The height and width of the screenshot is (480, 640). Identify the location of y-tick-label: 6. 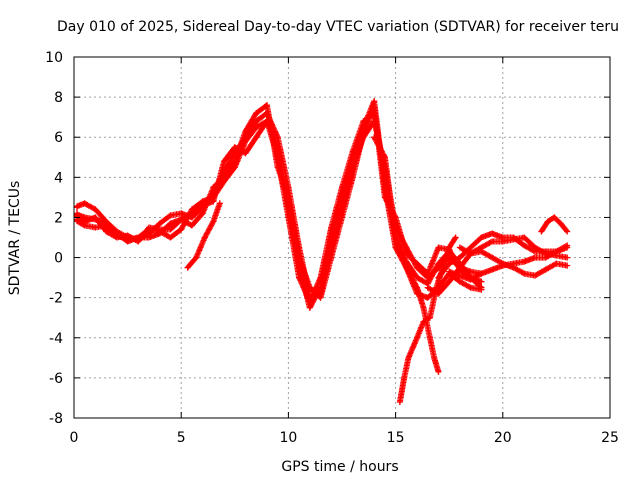
(58, 138).